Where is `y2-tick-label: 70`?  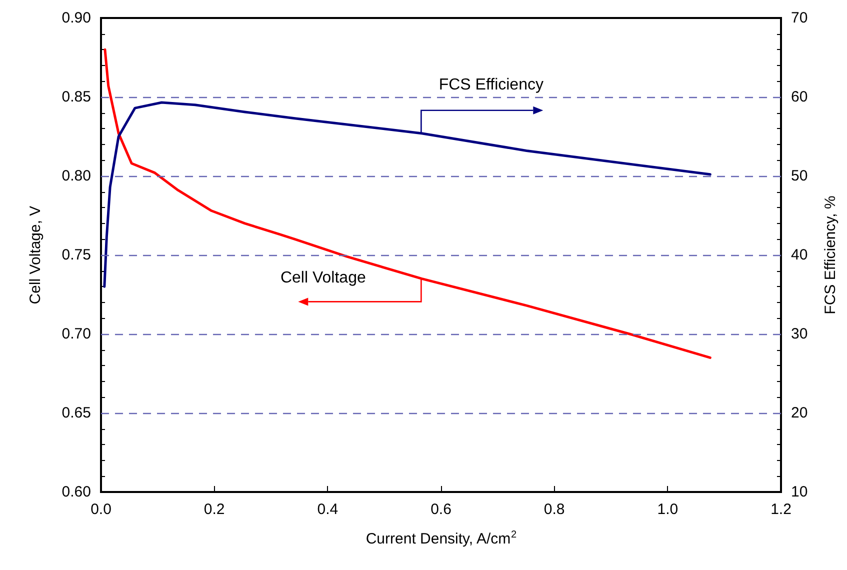
y2-tick-label: 70 is located at coordinates (799, 18).